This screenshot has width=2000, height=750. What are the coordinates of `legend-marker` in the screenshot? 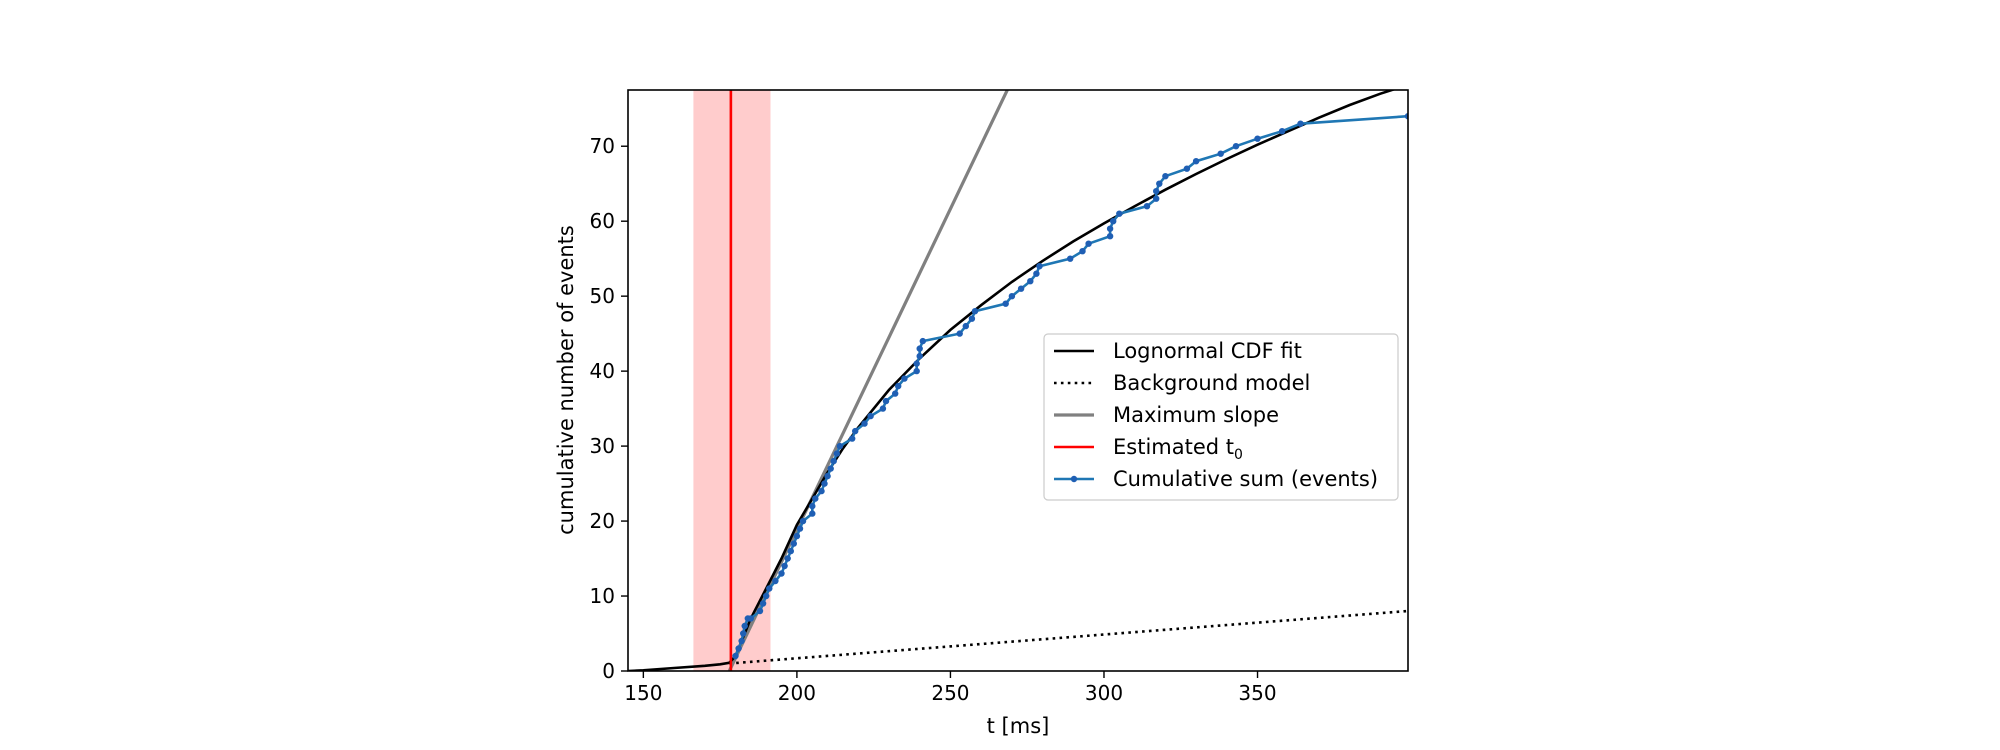 It's located at (1074, 479).